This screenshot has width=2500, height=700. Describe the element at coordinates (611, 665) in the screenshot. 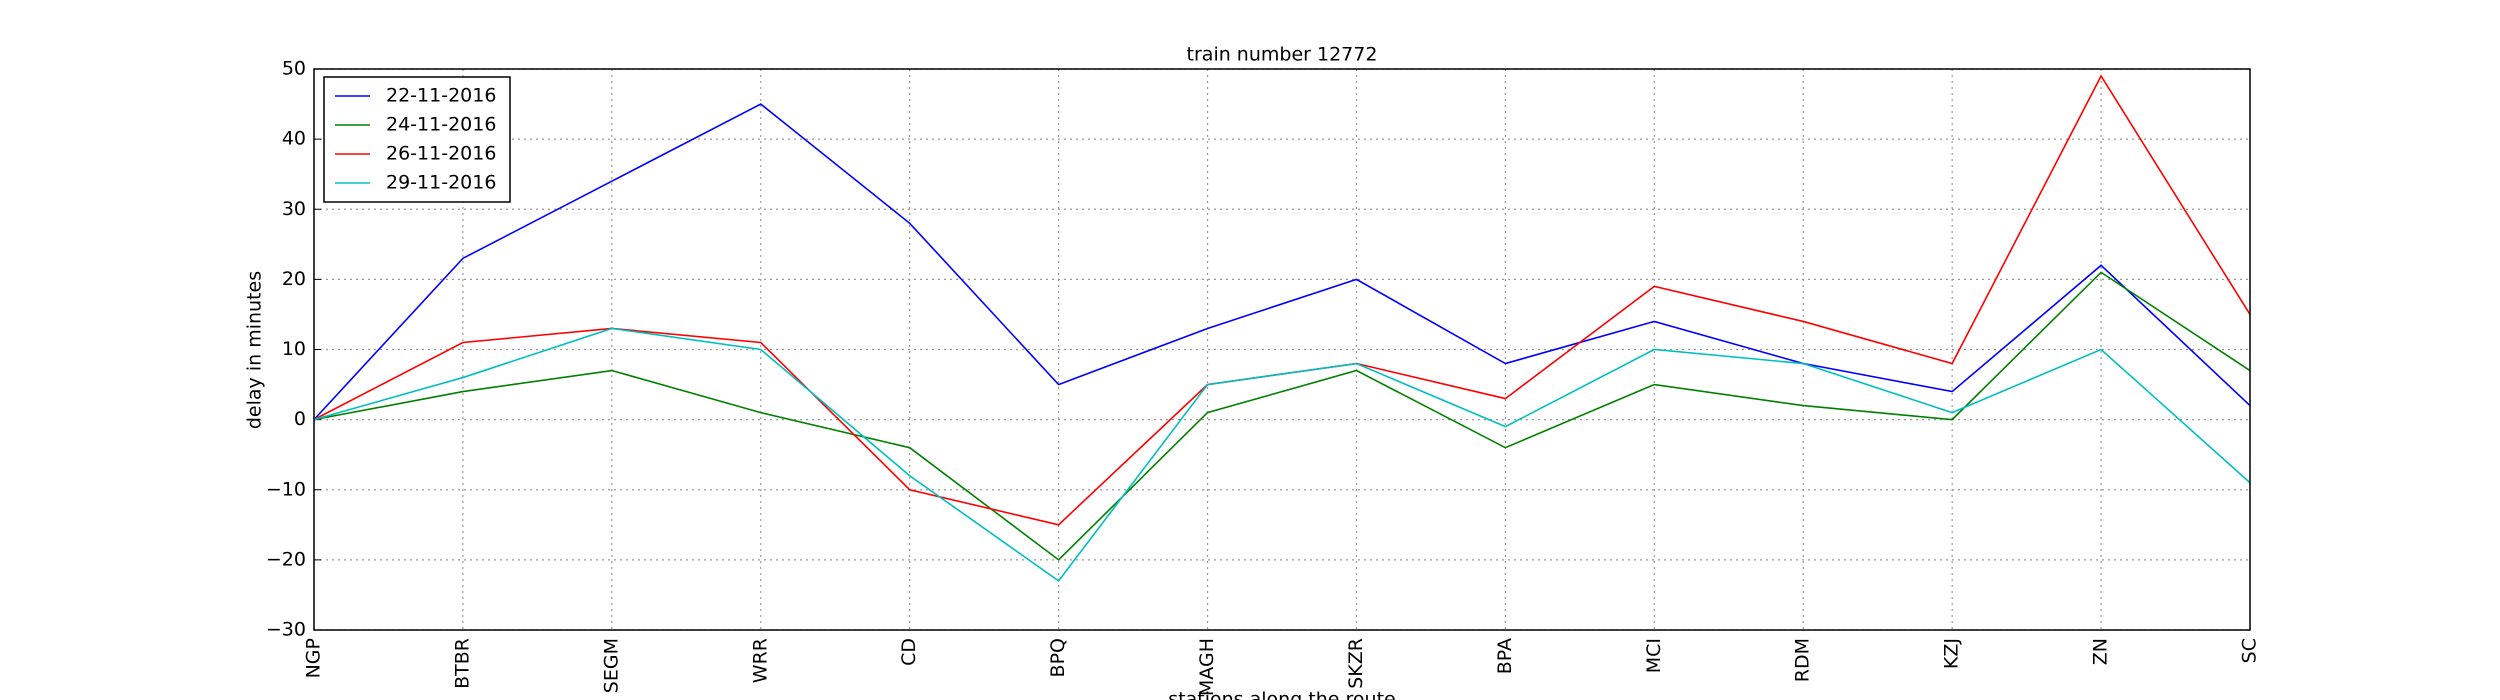

I see `x-tick-label: SEGM` at that location.